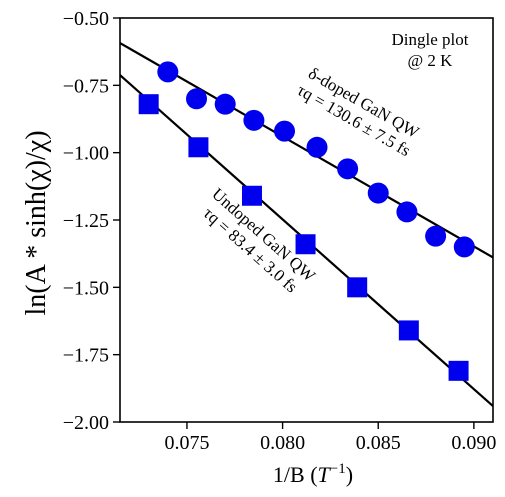  I want to click on x-axis-title: 1/B (T−1), so click(313, 474).